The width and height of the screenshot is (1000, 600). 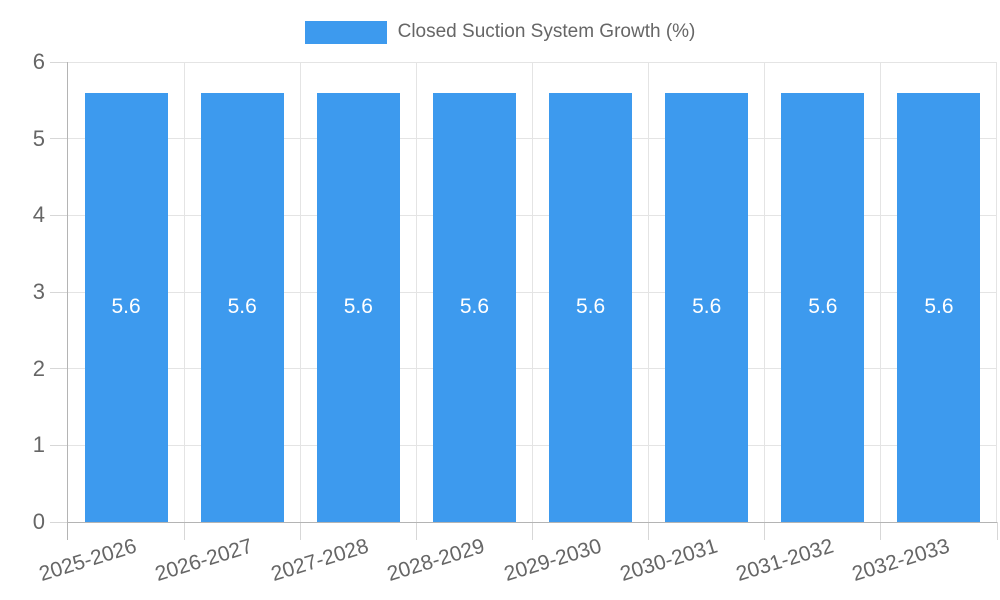 What do you see at coordinates (345, 32) in the screenshot?
I see `legend-swatch` at bounding box center [345, 32].